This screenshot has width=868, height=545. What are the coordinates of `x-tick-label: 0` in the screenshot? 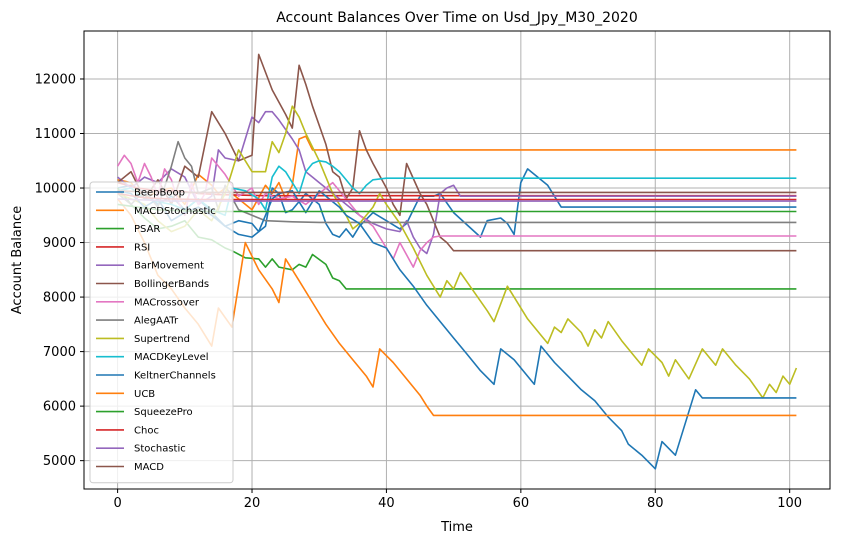 It's located at (117, 503).